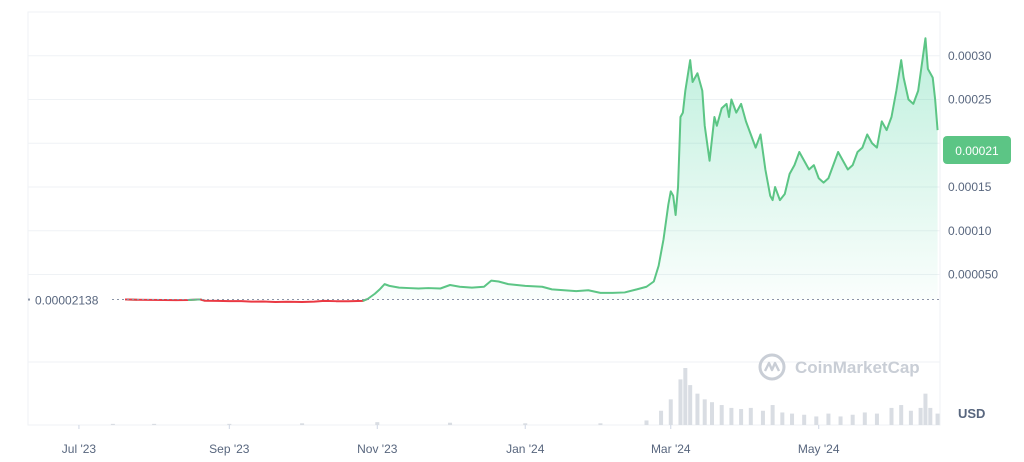 This screenshot has width=1024, height=462. What do you see at coordinates (283, 300) in the screenshot?
I see `price-line-below-reference` at bounding box center [283, 300].